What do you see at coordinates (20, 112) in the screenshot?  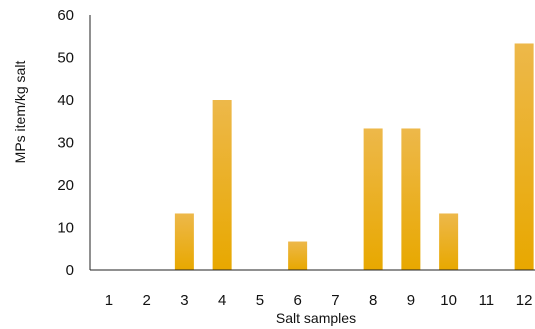 I see `y-axis-title: MPs item/kg salt` at bounding box center [20, 112].